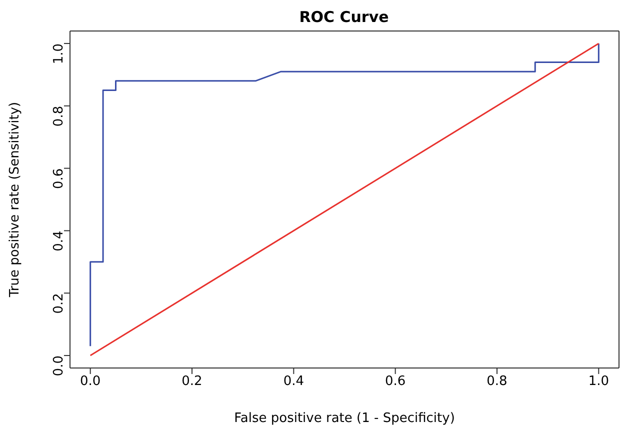 The width and height of the screenshot is (637, 437). Describe the element at coordinates (497, 382) in the screenshot. I see `x-tick-label: 0.8` at that location.